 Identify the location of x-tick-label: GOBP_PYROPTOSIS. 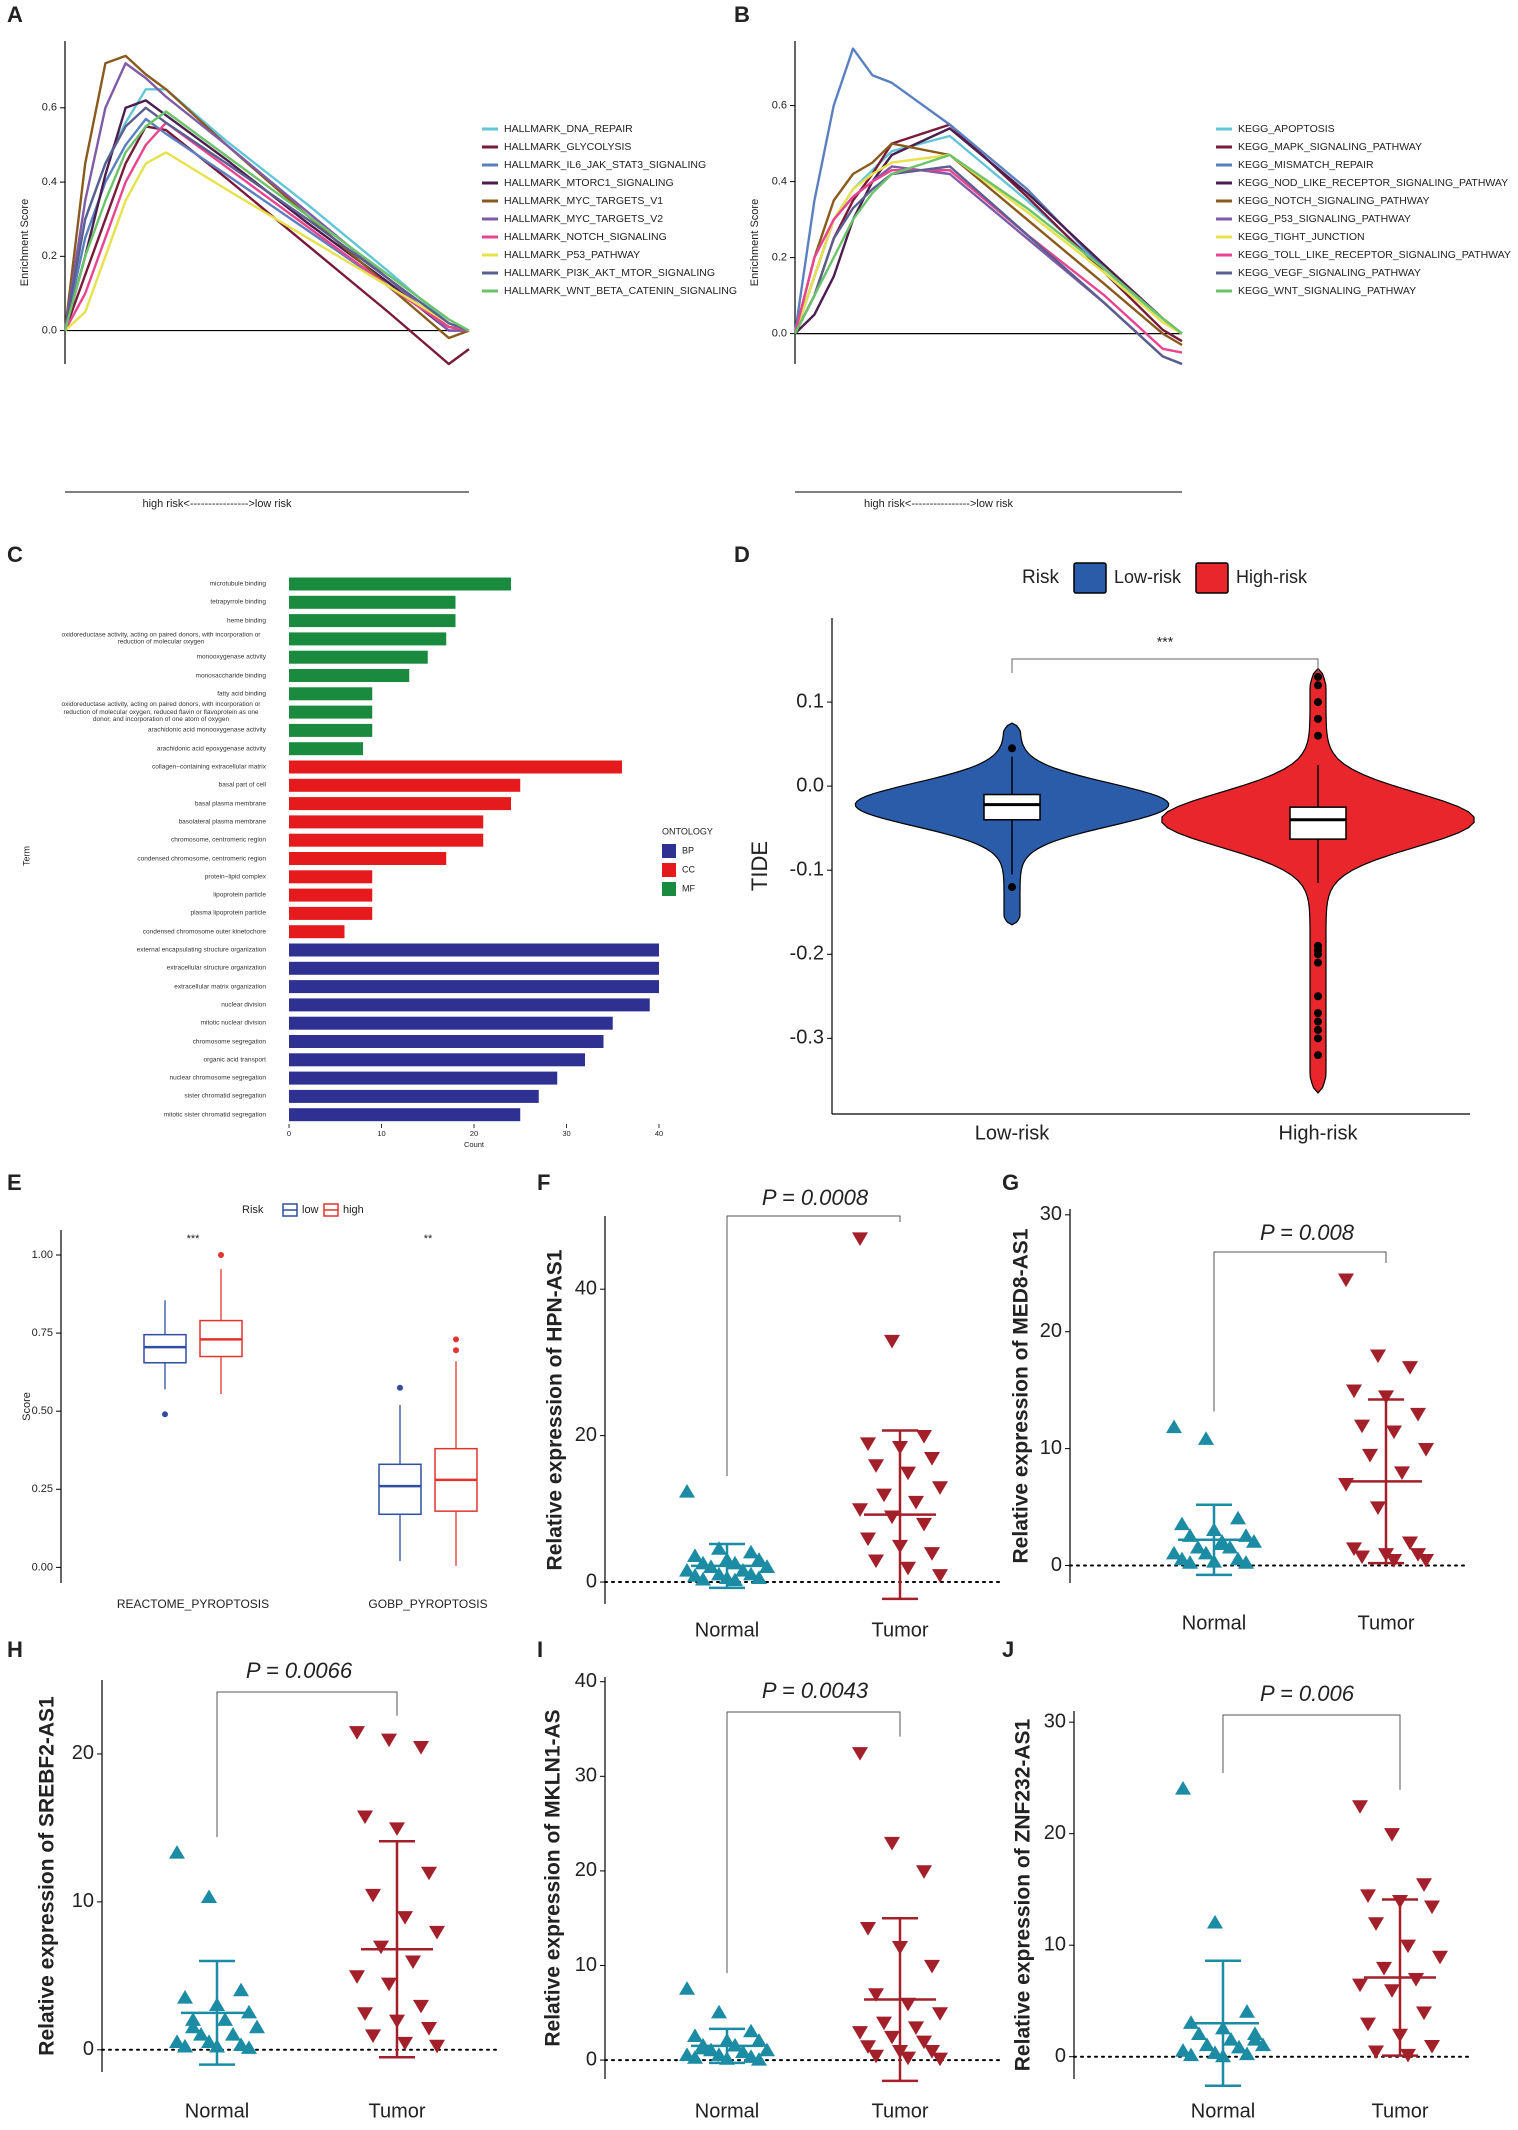
(427, 1604).